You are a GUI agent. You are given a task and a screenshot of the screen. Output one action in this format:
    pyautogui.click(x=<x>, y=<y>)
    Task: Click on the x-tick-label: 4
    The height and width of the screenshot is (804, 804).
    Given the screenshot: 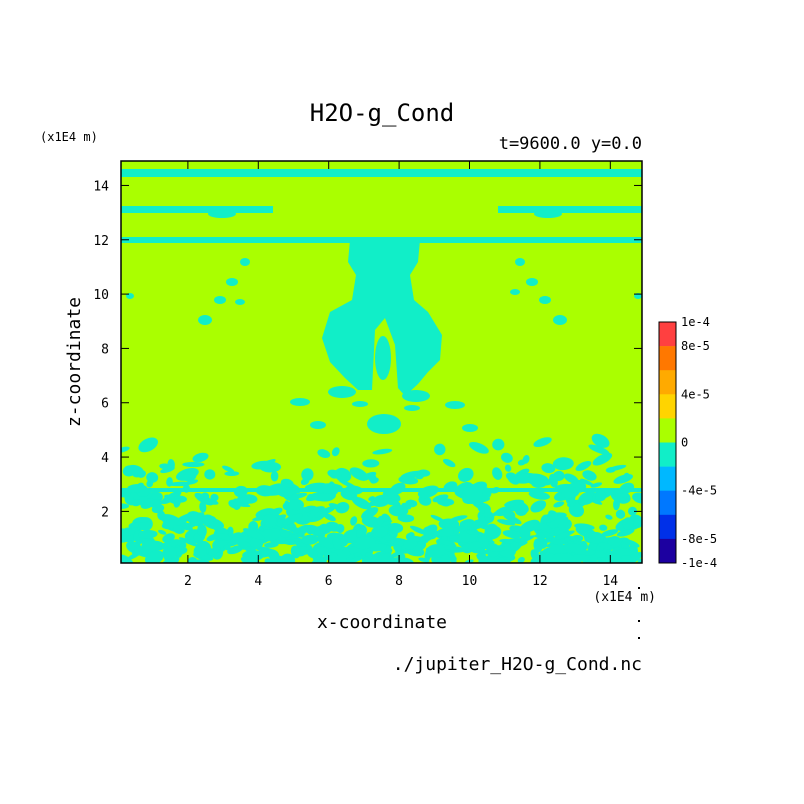 What is the action you would take?
    pyautogui.click(x=258, y=581)
    